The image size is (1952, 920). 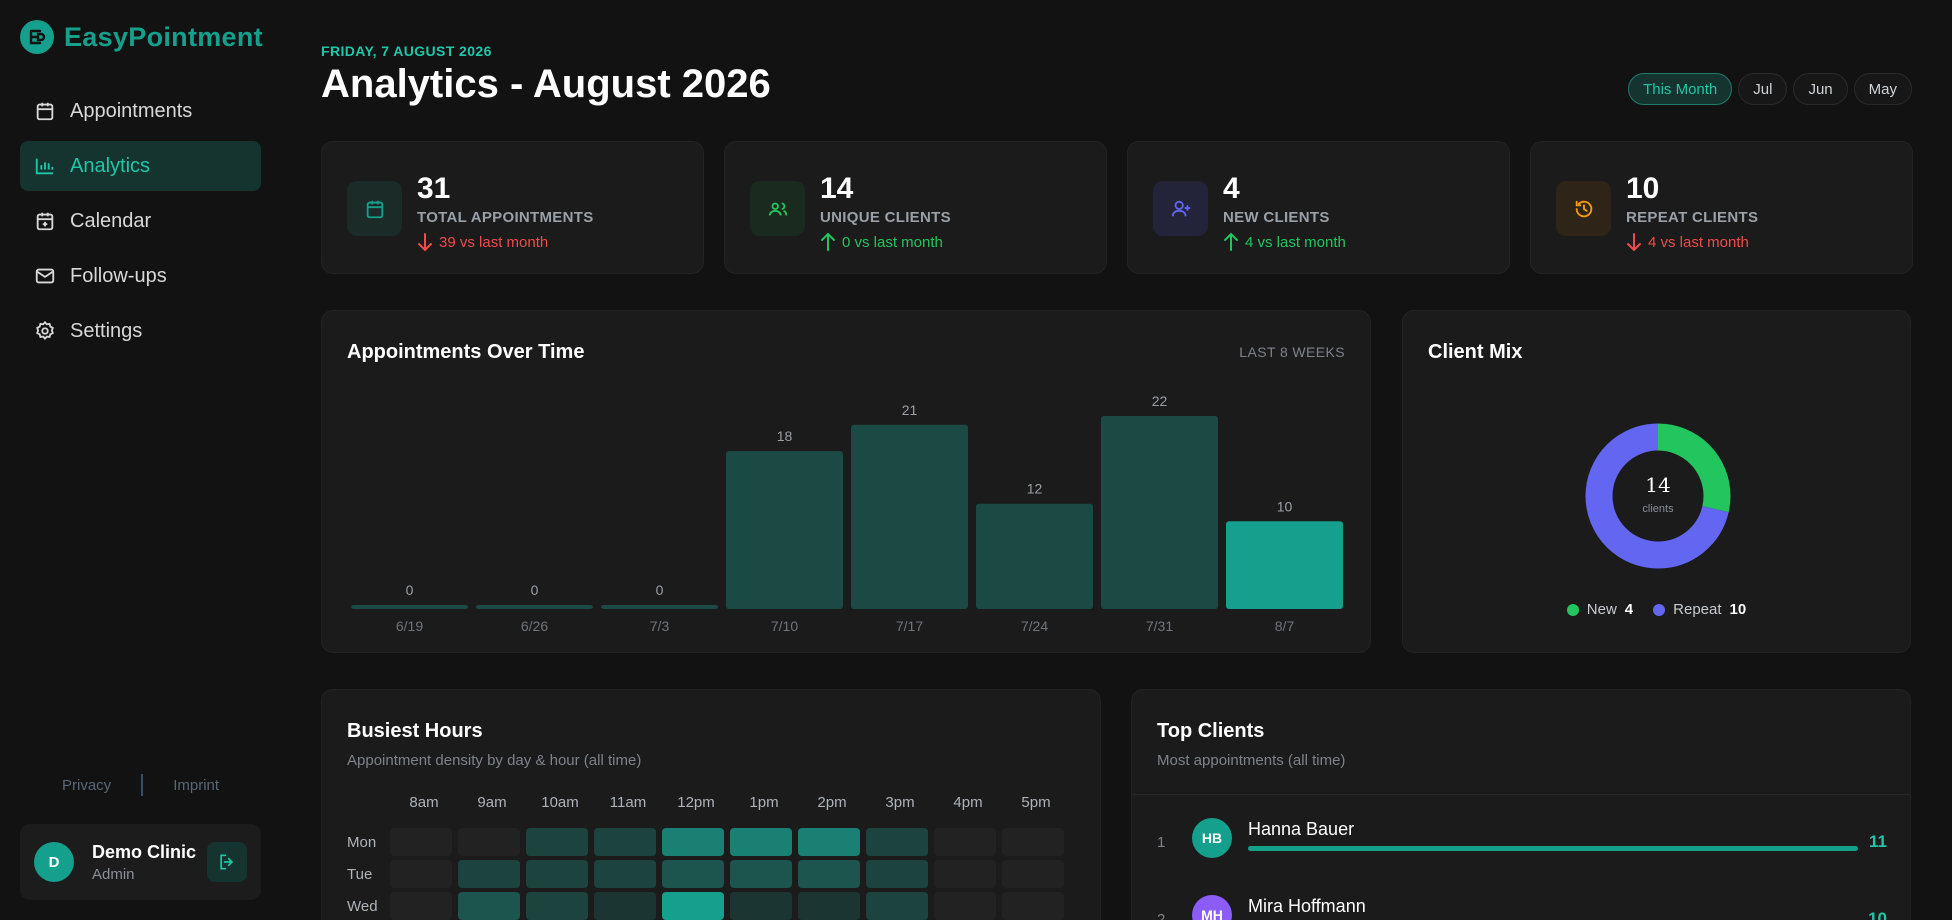 What do you see at coordinates (141, 37) in the screenshot?
I see `brand: EasyPointment` at bounding box center [141, 37].